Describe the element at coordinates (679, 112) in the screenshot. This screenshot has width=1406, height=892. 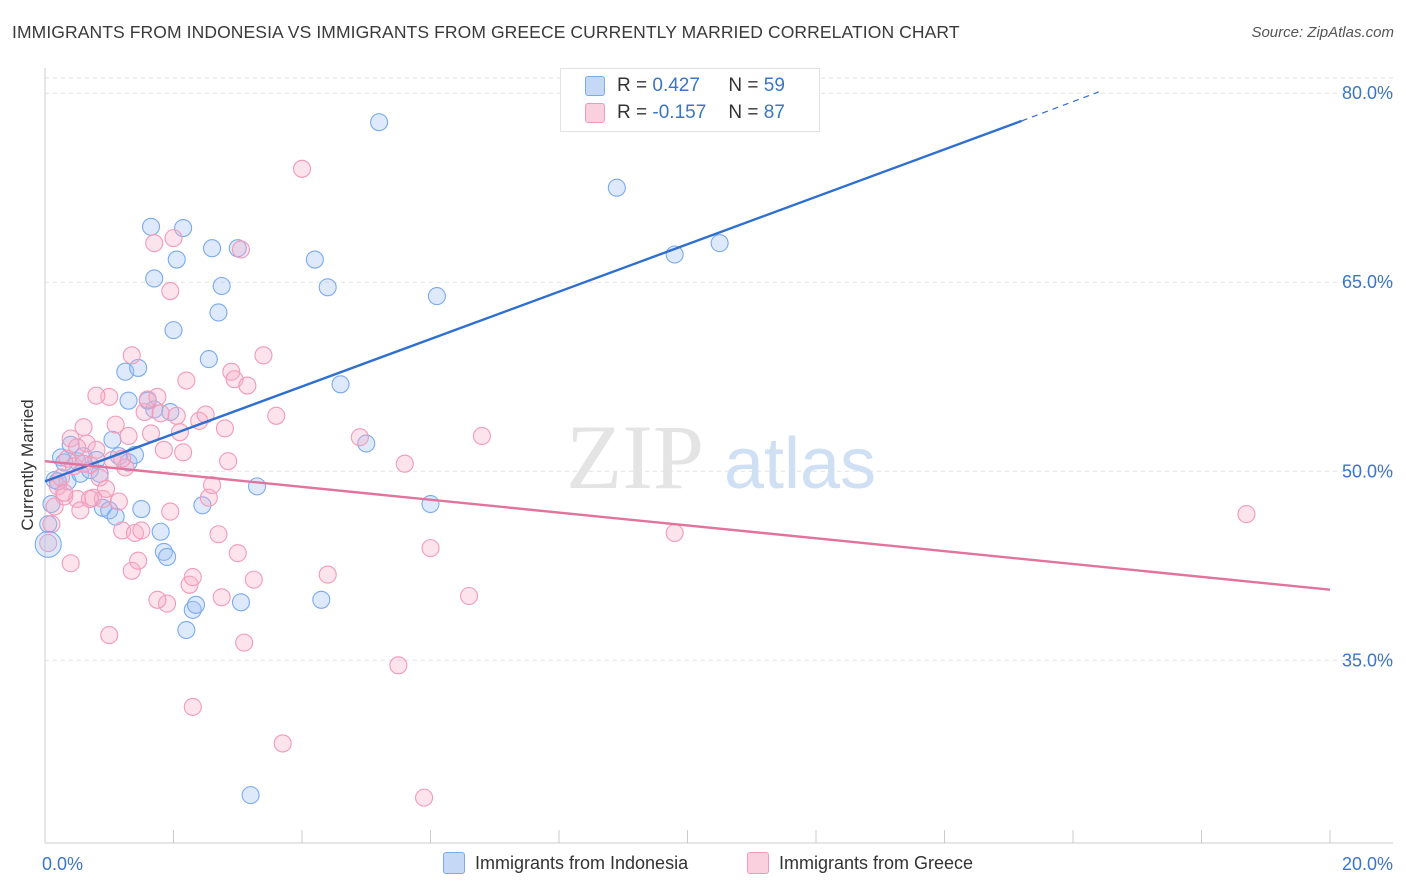
I see `legend-r-value: -0.157` at that location.